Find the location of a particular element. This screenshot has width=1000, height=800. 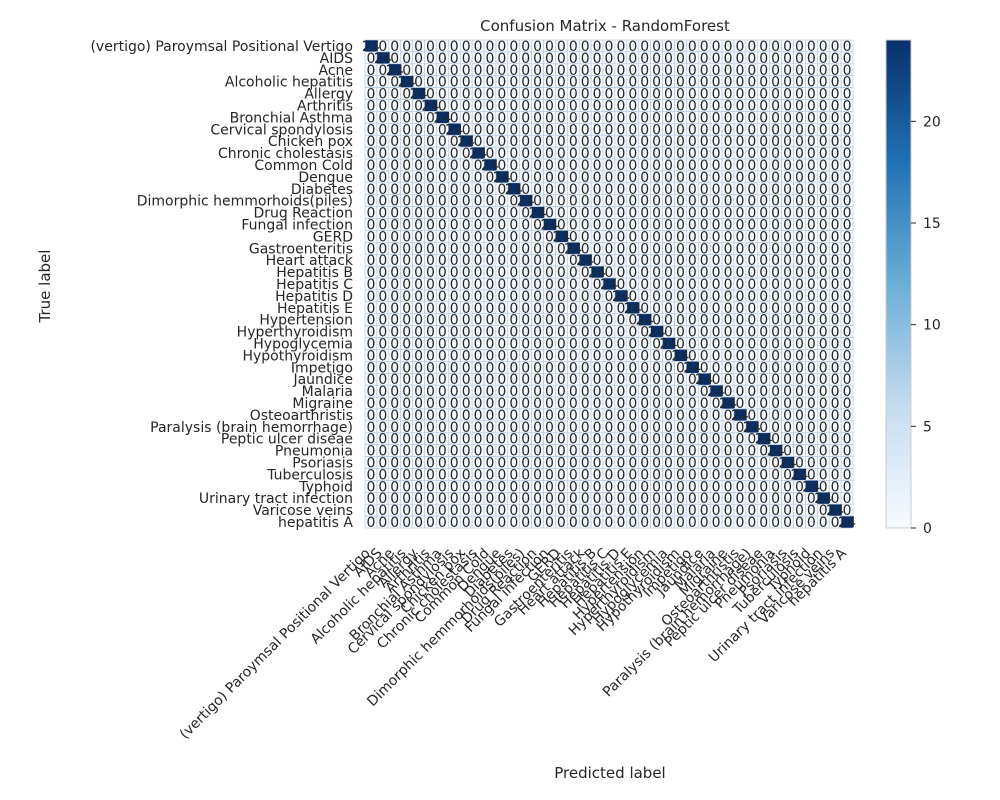

x-axis-label: Predicted label is located at coordinates (609, 773).